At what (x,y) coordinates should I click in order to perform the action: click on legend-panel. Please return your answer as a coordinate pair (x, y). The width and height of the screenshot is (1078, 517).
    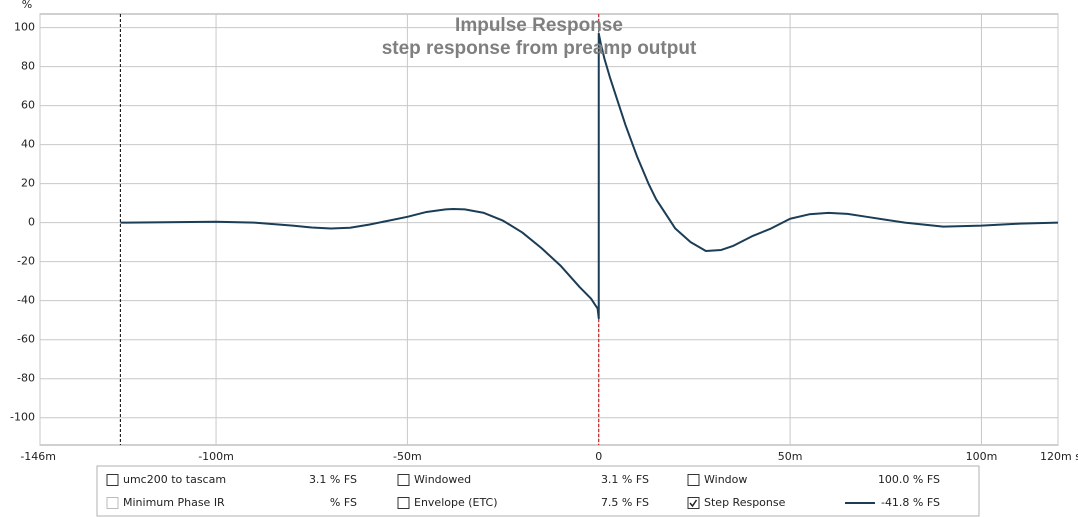
    Looking at the image, I should click on (538, 491).